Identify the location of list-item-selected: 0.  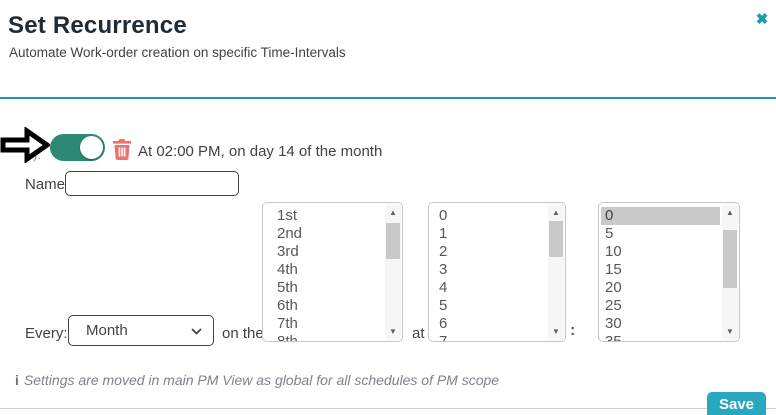
(660, 216).